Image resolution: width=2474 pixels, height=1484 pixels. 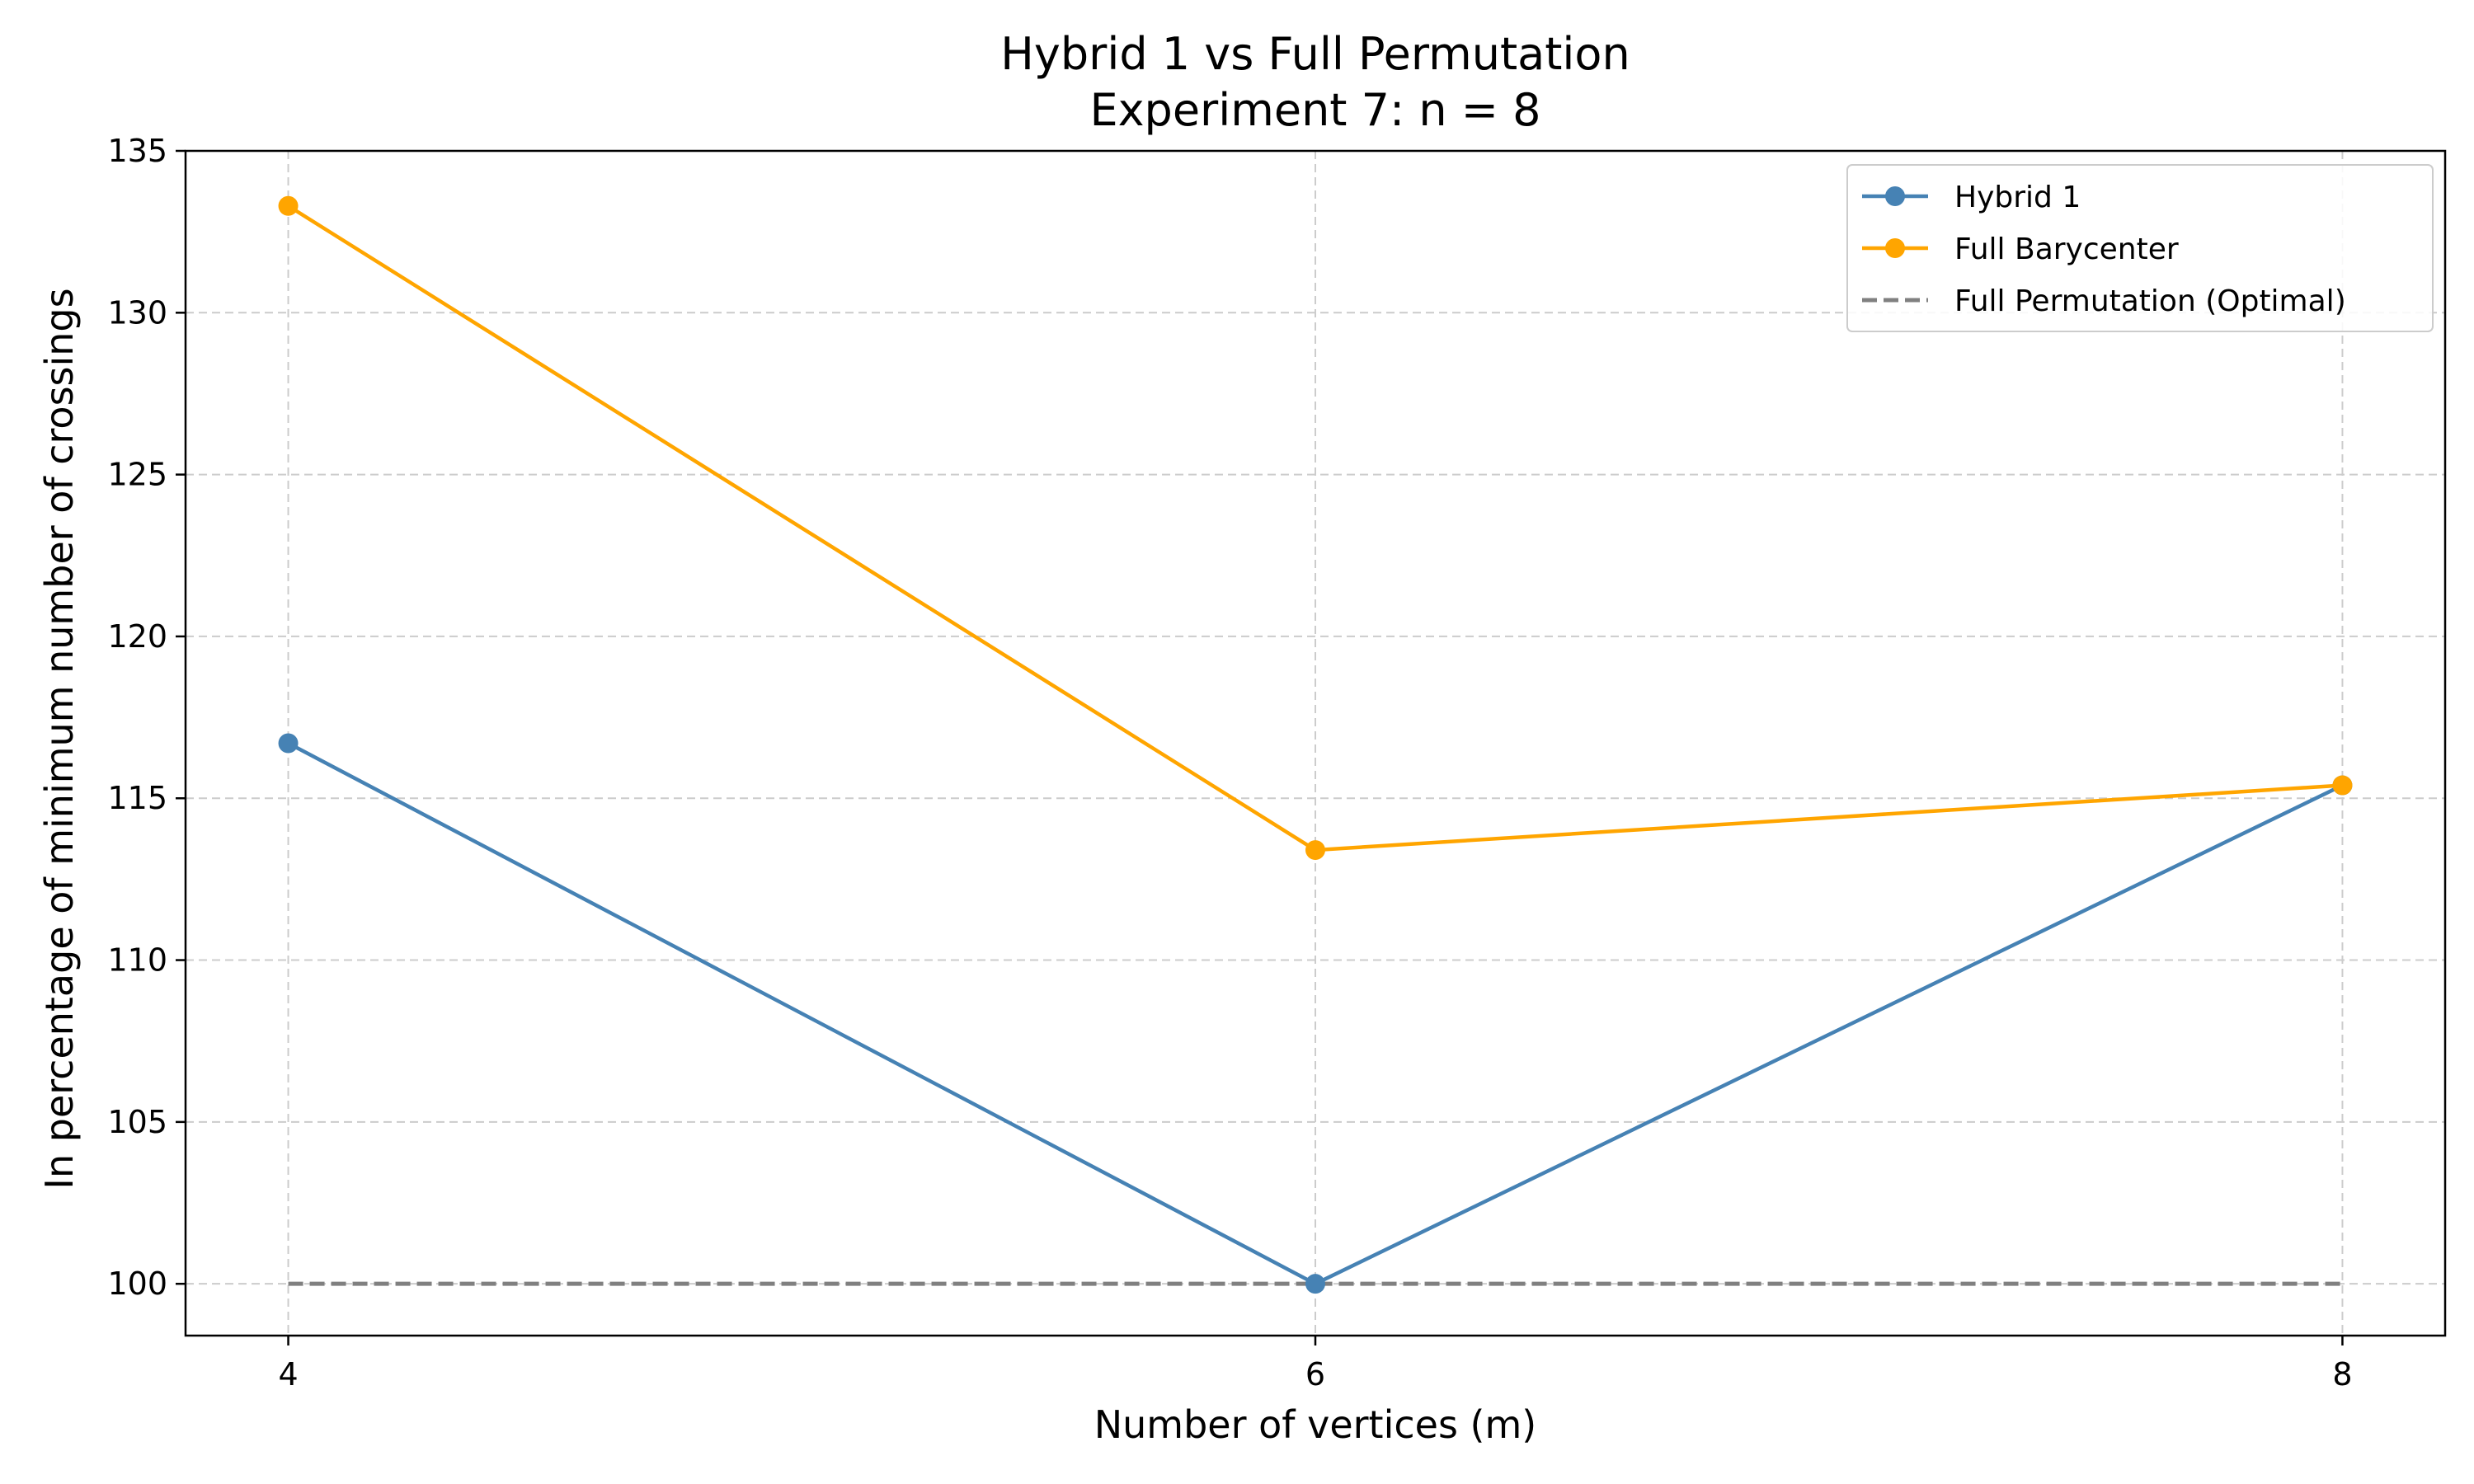 What do you see at coordinates (1314, 110) in the screenshot?
I see `chart-subtitle: Experiment 7: n = 8` at bounding box center [1314, 110].